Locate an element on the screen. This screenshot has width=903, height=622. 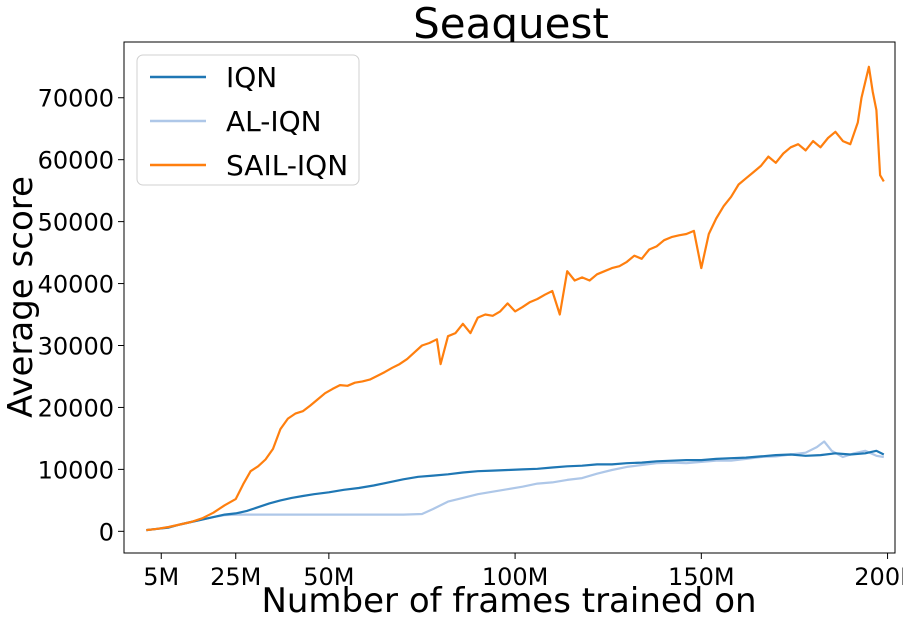
legend-label: AL-IQN is located at coordinates (274, 121).